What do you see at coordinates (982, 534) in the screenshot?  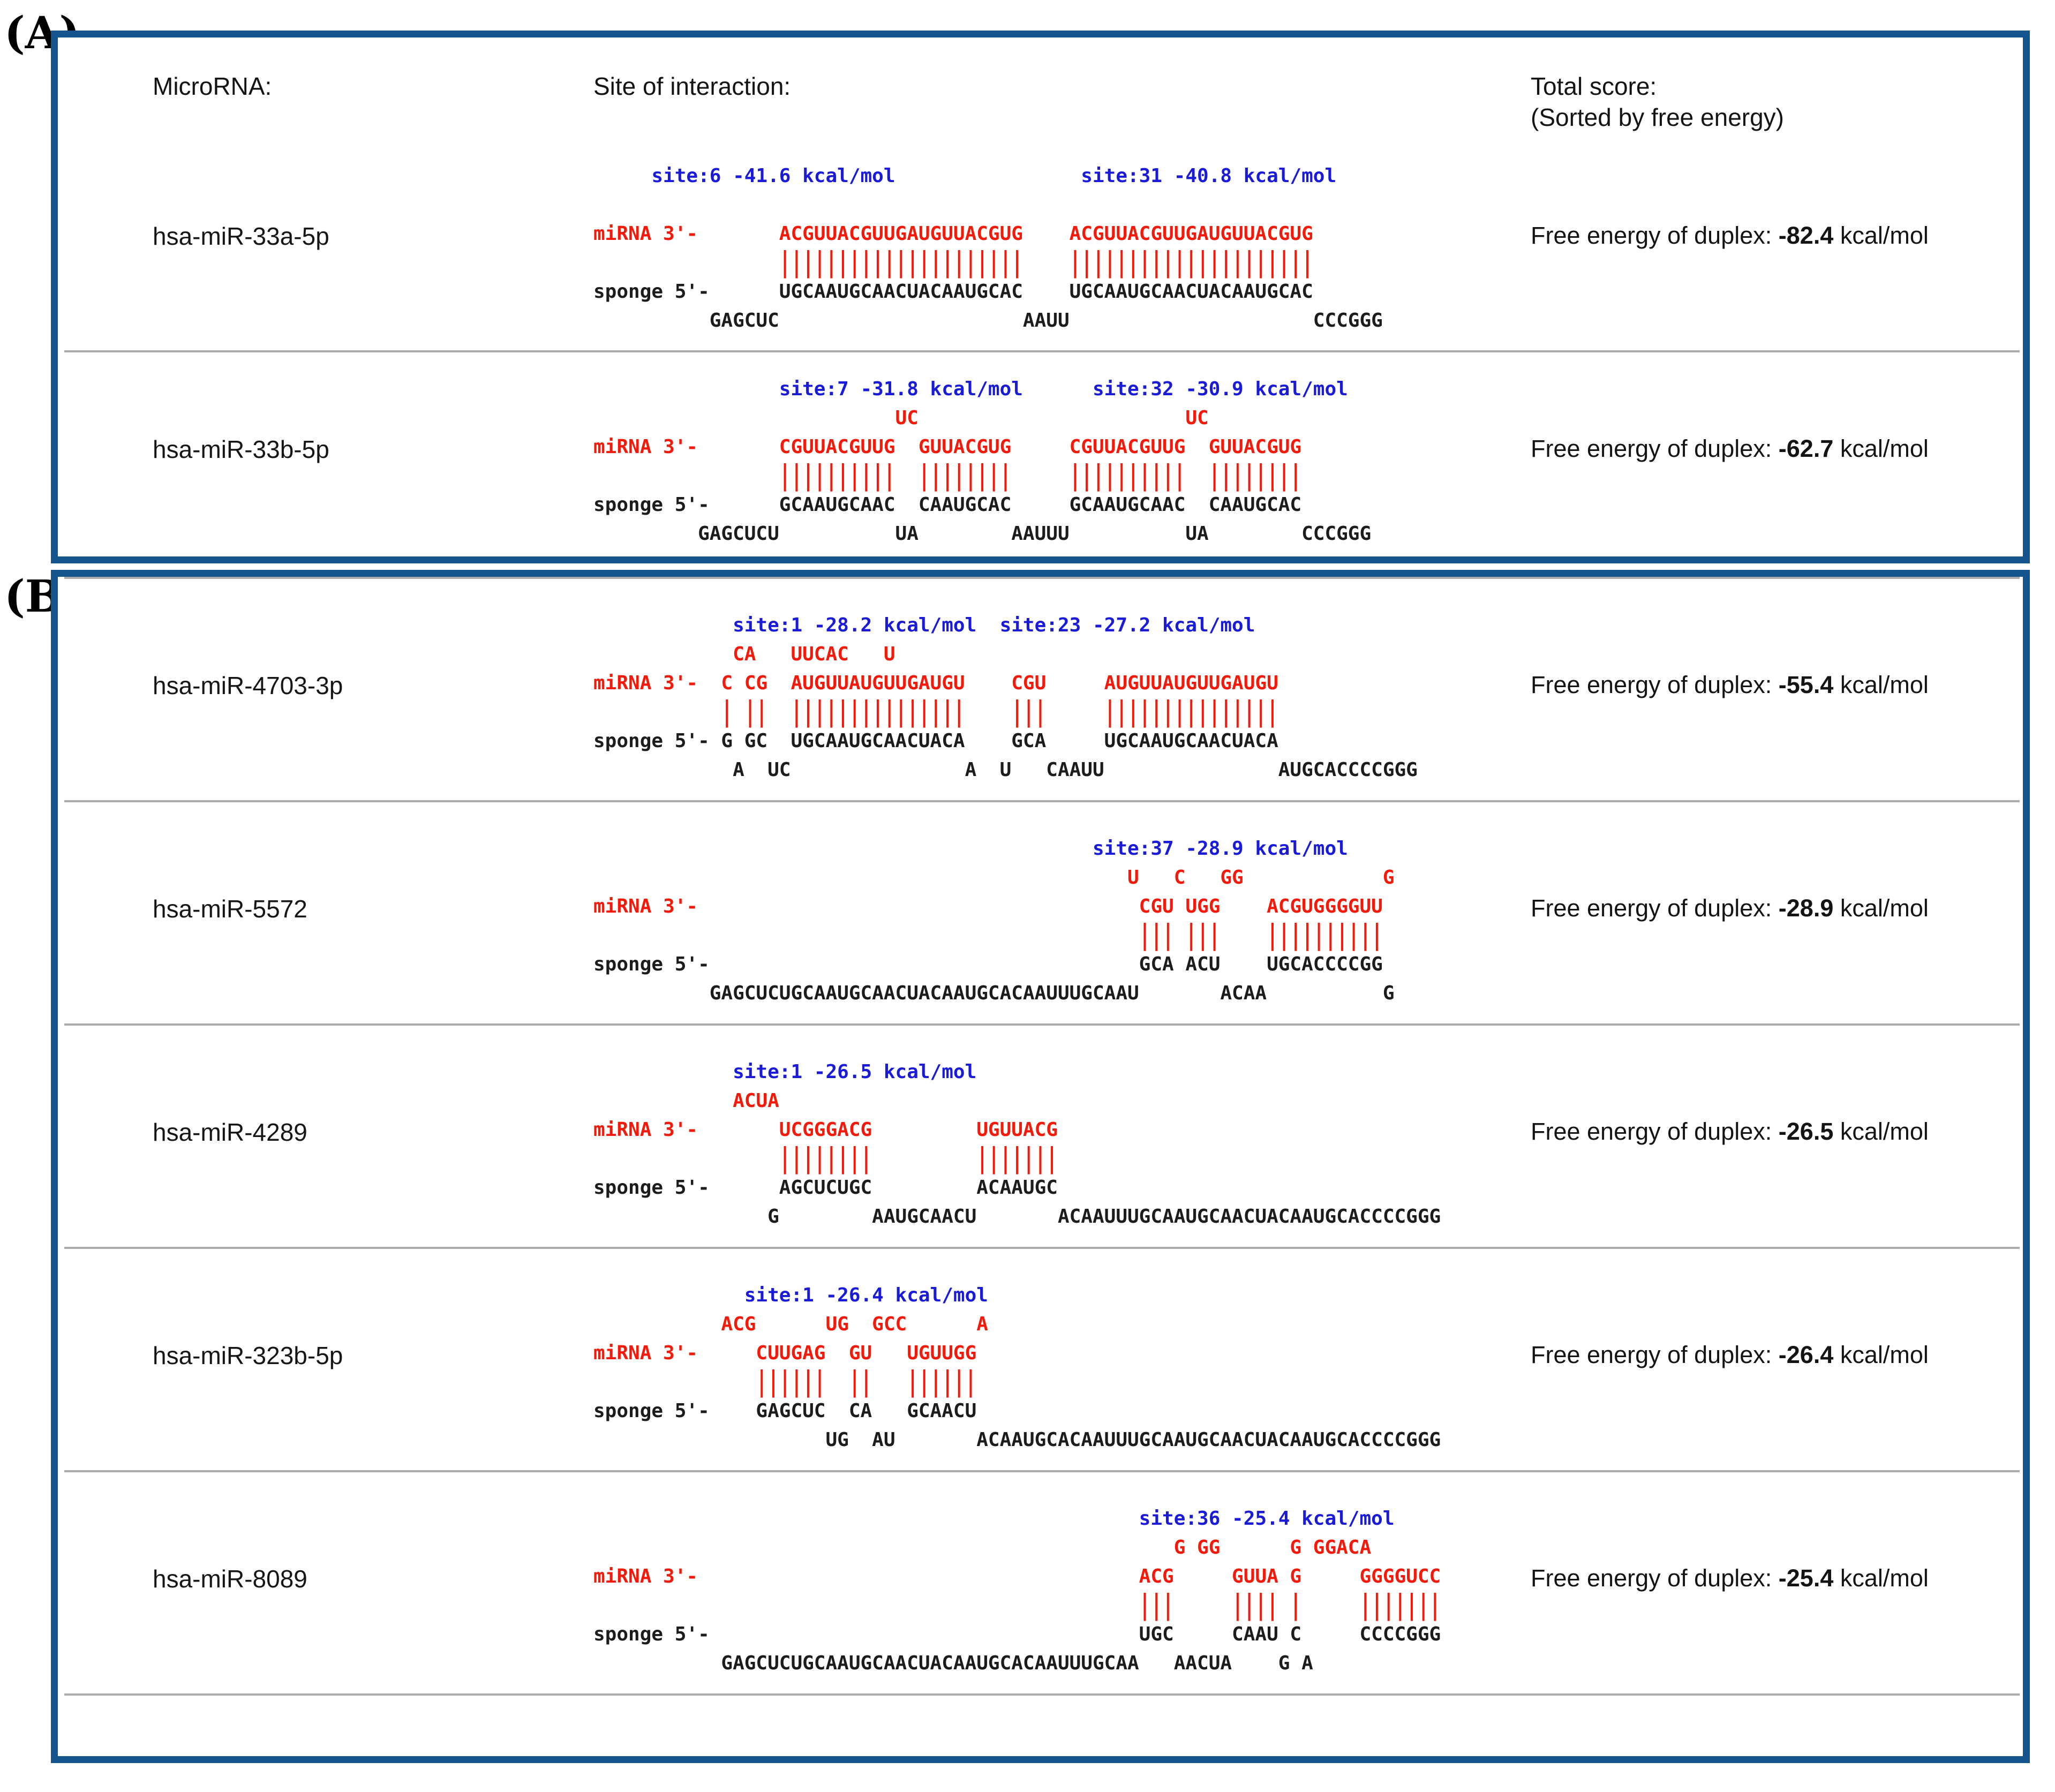 I see `alignment-line-unpaired: GAGCUCU UA AAUUU UA CCCGGG` at bounding box center [982, 534].